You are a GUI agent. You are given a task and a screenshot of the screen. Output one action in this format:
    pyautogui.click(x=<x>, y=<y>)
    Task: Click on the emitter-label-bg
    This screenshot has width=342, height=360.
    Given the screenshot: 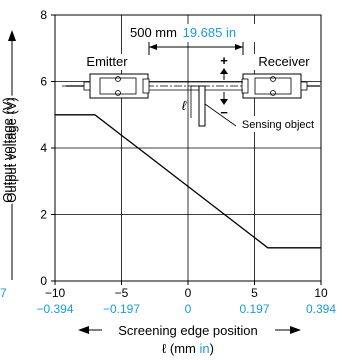 What is the action you would take?
    pyautogui.click(x=107, y=62)
    